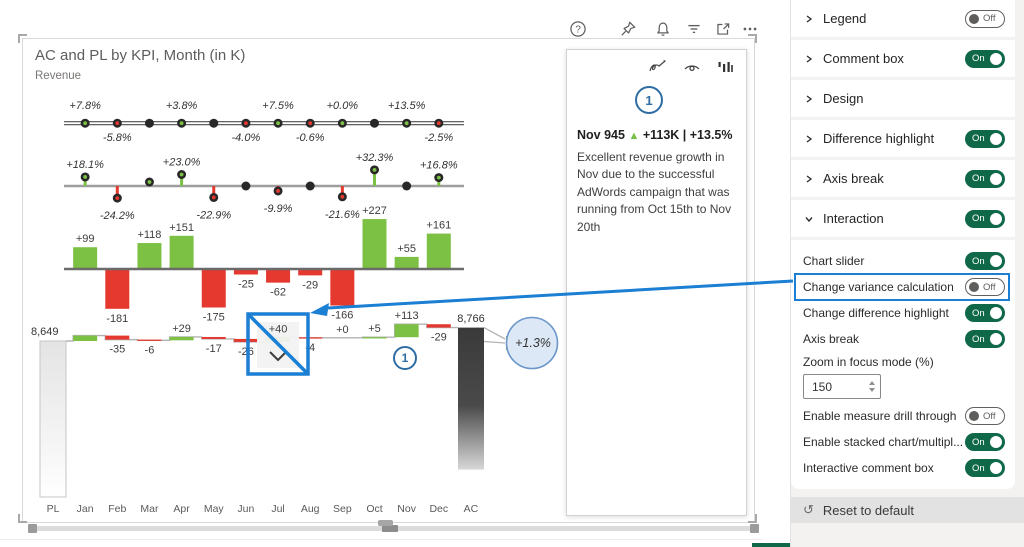 The image size is (1024, 547). Describe the element at coordinates (904, 468) in the screenshot. I see `setting-interactive-comment-box: Interactive comment box On` at that location.